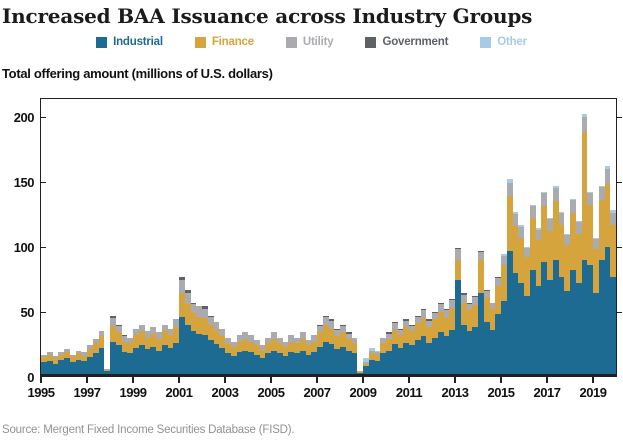 This screenshot has width=623, height=448. Describe the element at coordinates (371, 42) in the screenshot. I see `legend-swatch-government` at that location.